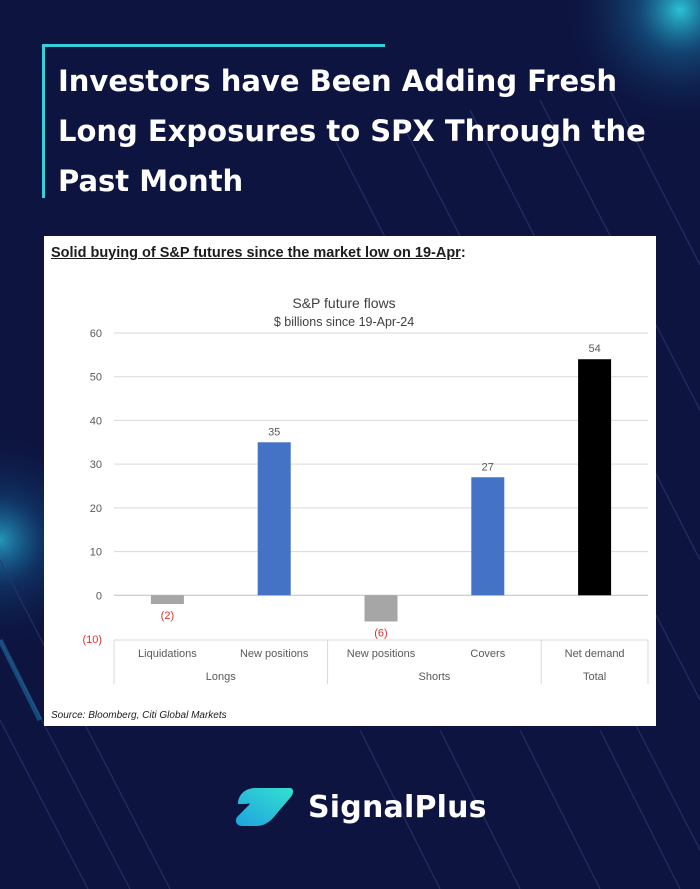 The width and height of the screenshot is (700, 889). What do you see at coordinates (630, 65) in the screenshot?
I see `glow-top-right` at bounding box center [630, 65].